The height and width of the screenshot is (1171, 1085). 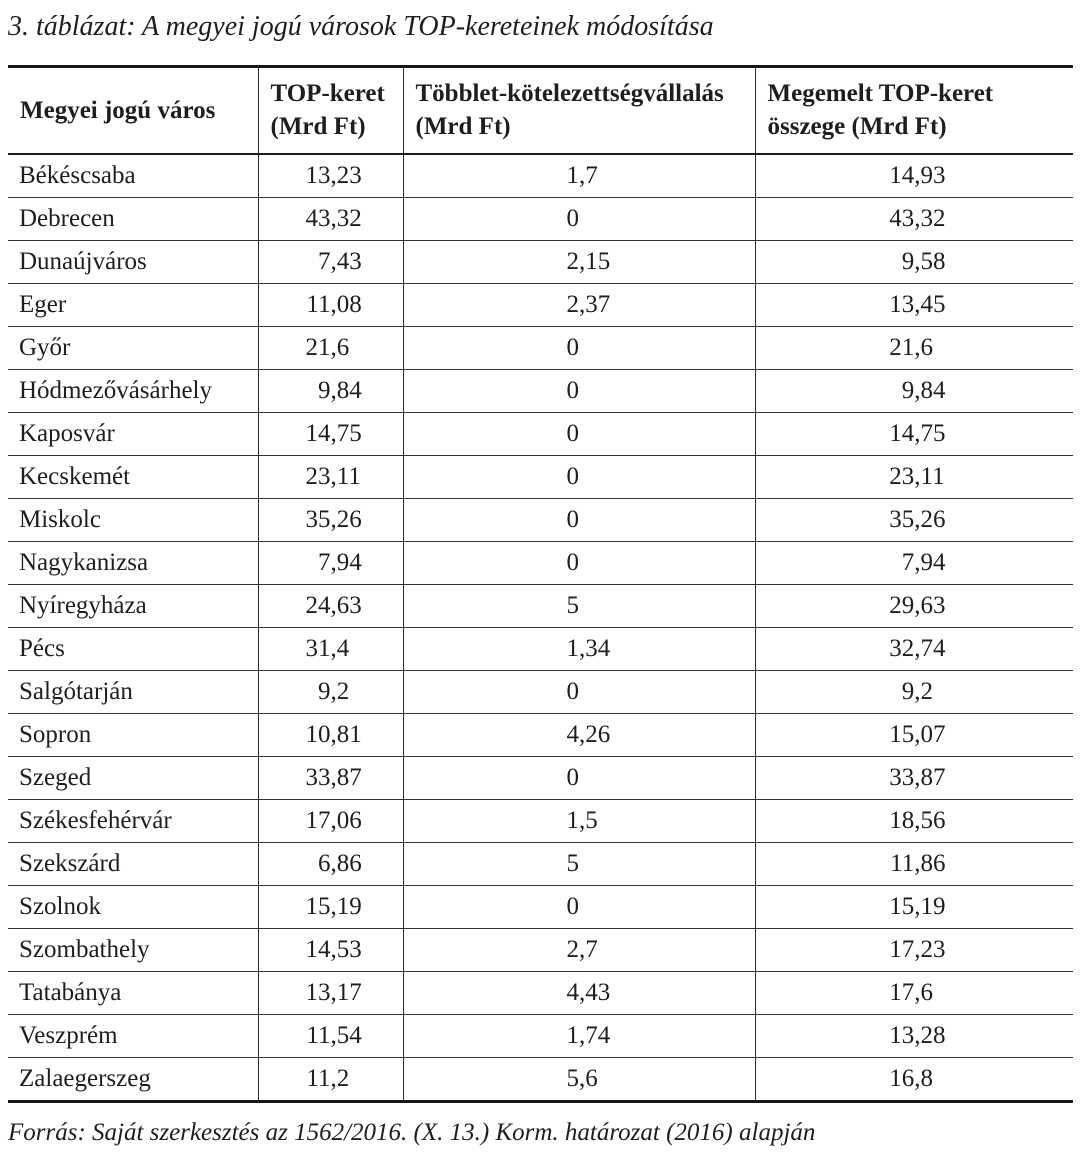 What do you see at coordinates (913, 777) in the screenshot?
I see `megemelt-cell: 33,87` at bounding box center [913, 777].